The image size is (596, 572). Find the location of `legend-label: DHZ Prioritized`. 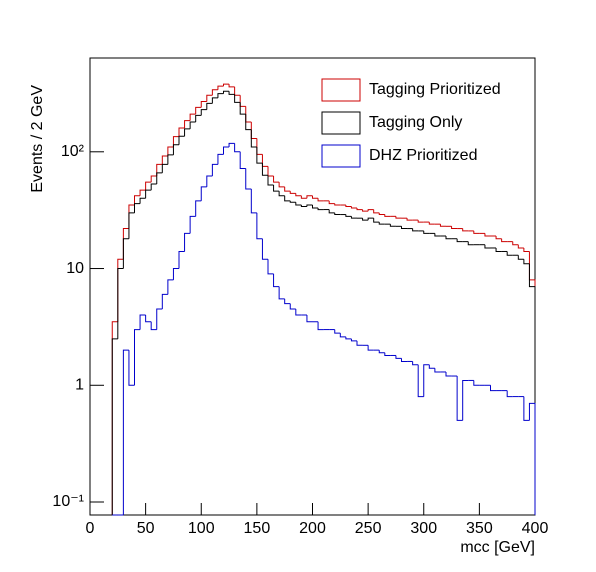

legend-label: DHZ Prioritized is located at coordinates (423, 155).